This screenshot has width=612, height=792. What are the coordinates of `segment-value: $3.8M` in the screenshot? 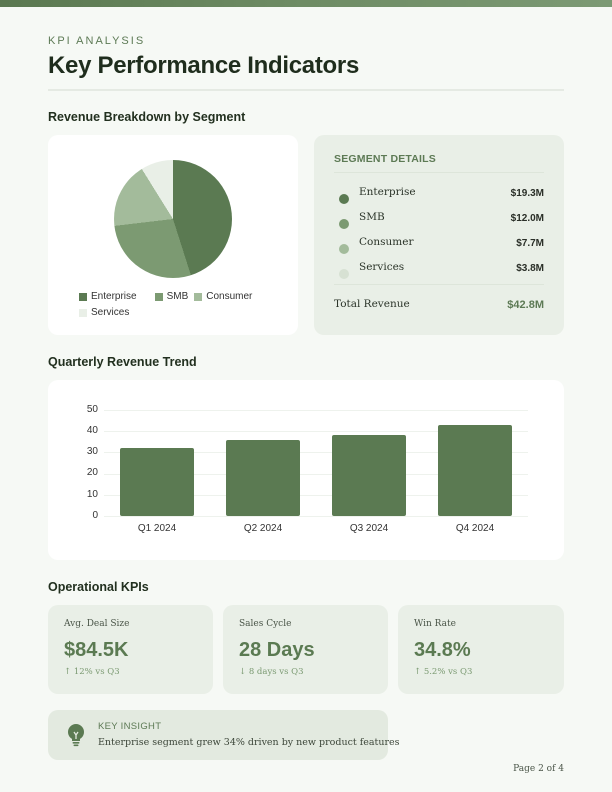 It's located at (530, 268).